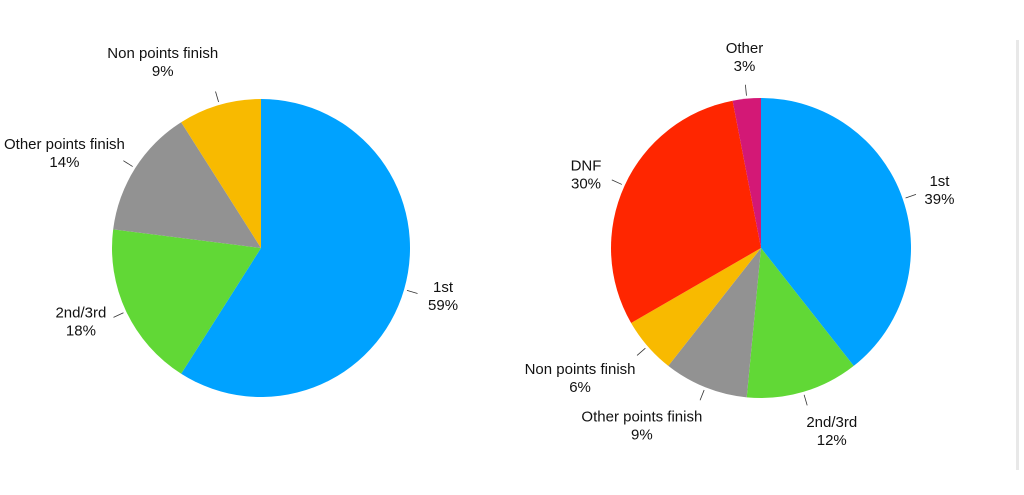 This screenshot has width=1024, height=495. I want to click on slice-percent: 59%, so click(443, 305).